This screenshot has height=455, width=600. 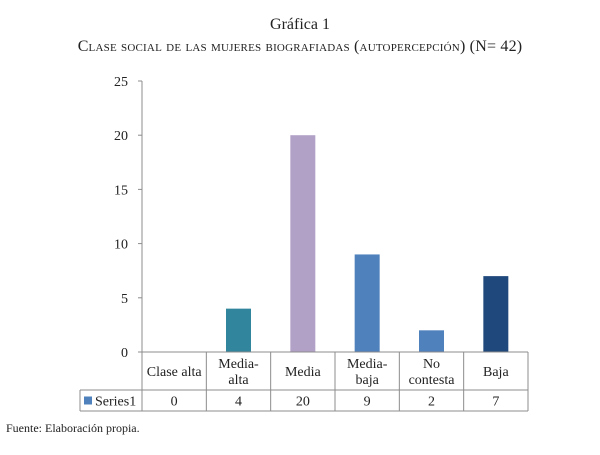 I want to click on y-tick-label: 15, so click(x=121, y=190).